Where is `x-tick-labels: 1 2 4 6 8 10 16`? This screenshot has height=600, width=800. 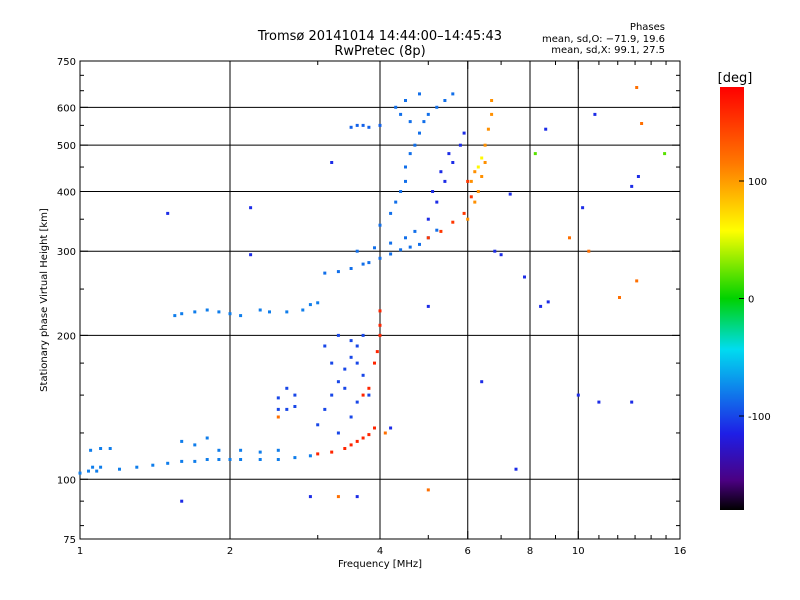
x-tick-labels: 1 2 4 6 8 10 16 is located at coordinates (382, 551).